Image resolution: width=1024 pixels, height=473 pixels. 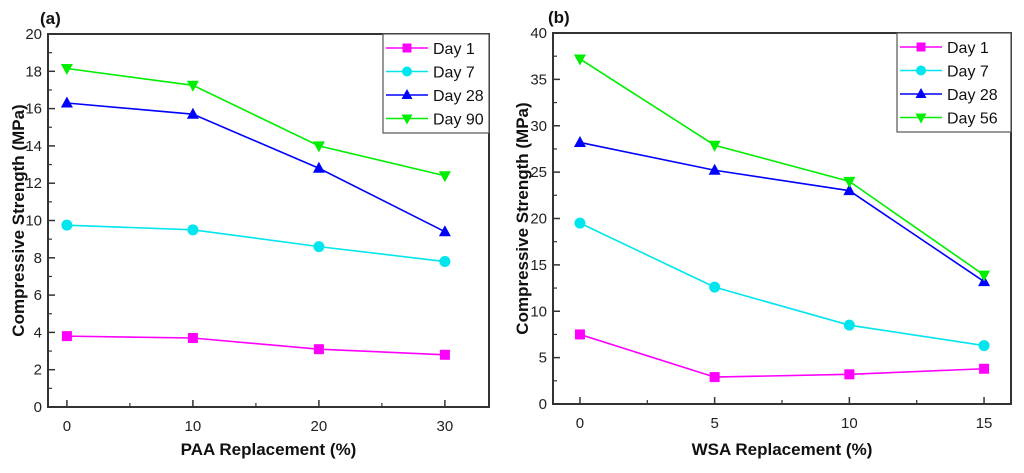 What do you see at coordinates (33, 183) in the screenshot?
I see `y-tick-label: 12` at bounding box center [33, 183].